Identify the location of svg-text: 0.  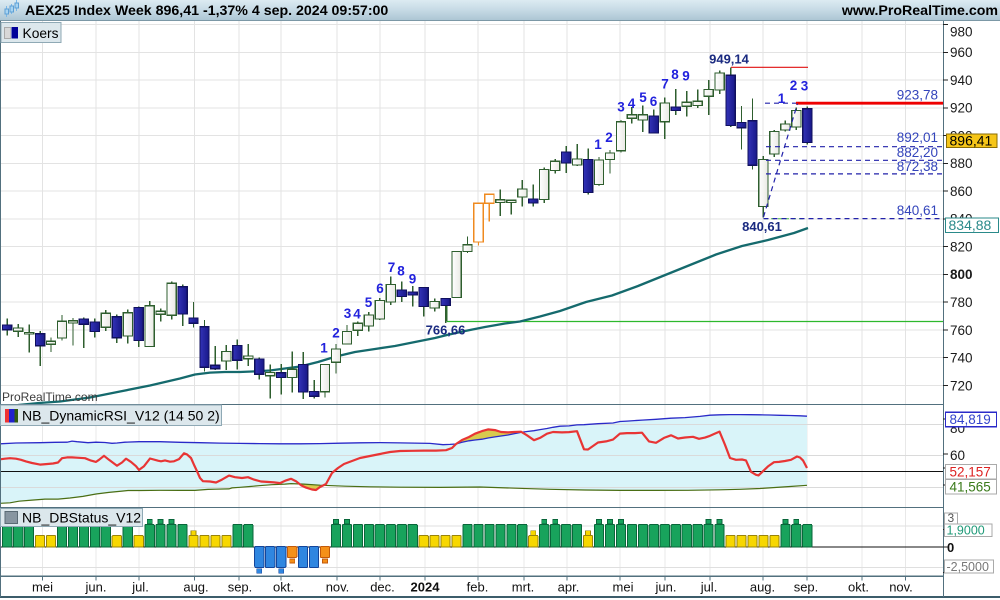
(950, 547).